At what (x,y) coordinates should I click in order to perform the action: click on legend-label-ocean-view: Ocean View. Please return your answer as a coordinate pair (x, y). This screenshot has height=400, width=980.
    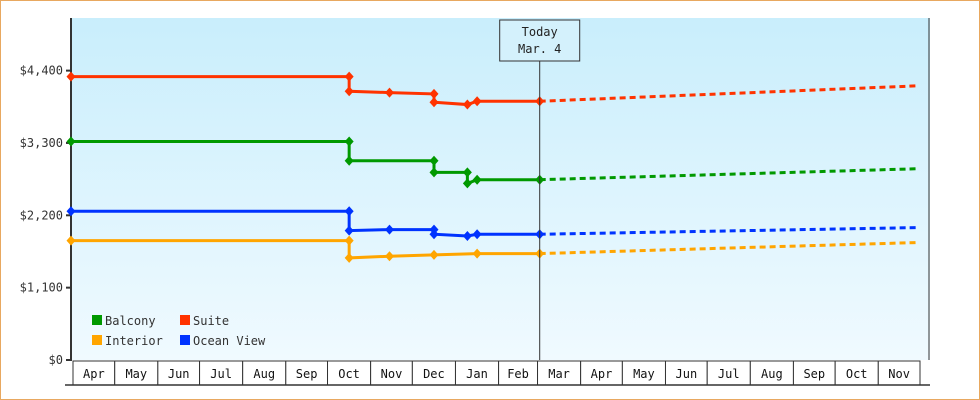
    Looking at the image, I should click on (229, 341).